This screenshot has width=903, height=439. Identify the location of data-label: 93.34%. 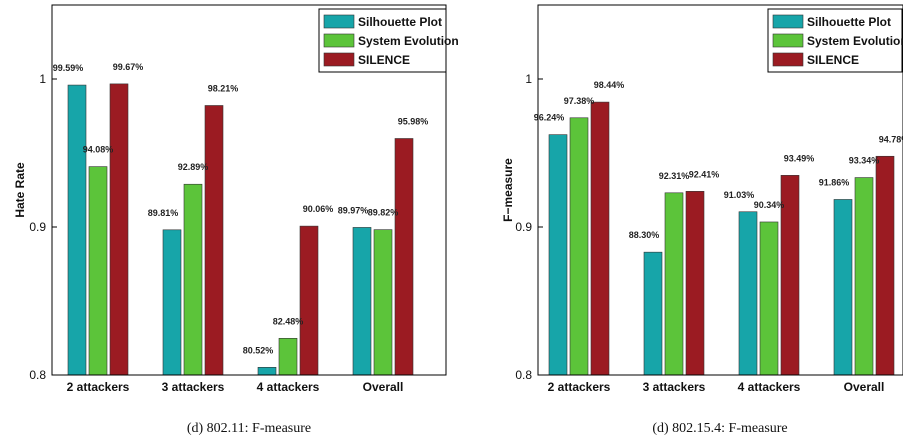
(864, 161).